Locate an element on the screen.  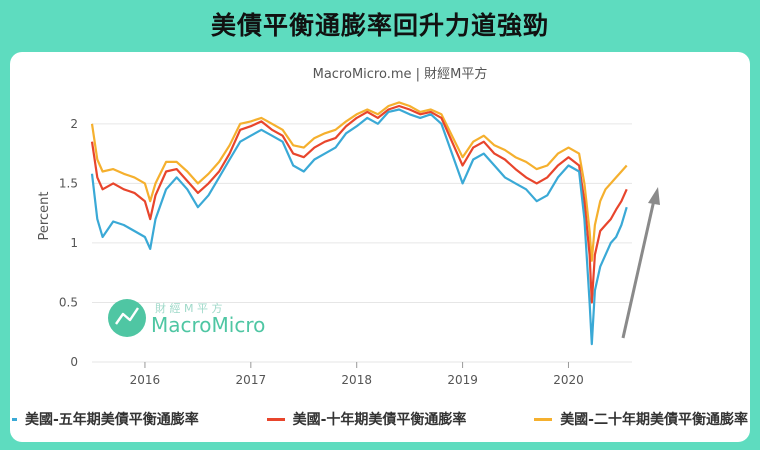
logo-chart-glyph is located at coordinates (127, 316).